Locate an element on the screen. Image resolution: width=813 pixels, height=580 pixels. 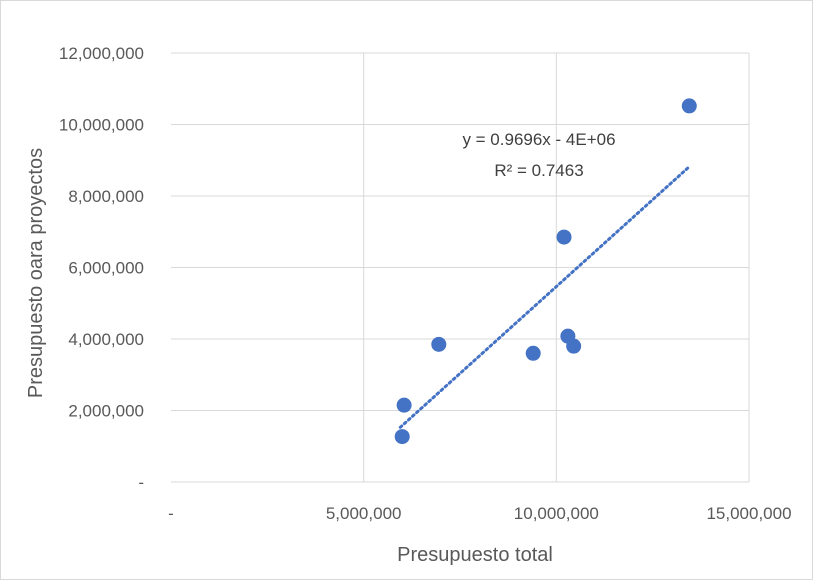
x-tick-label-1: 5,000,000 is located at coordinates (364, 513).